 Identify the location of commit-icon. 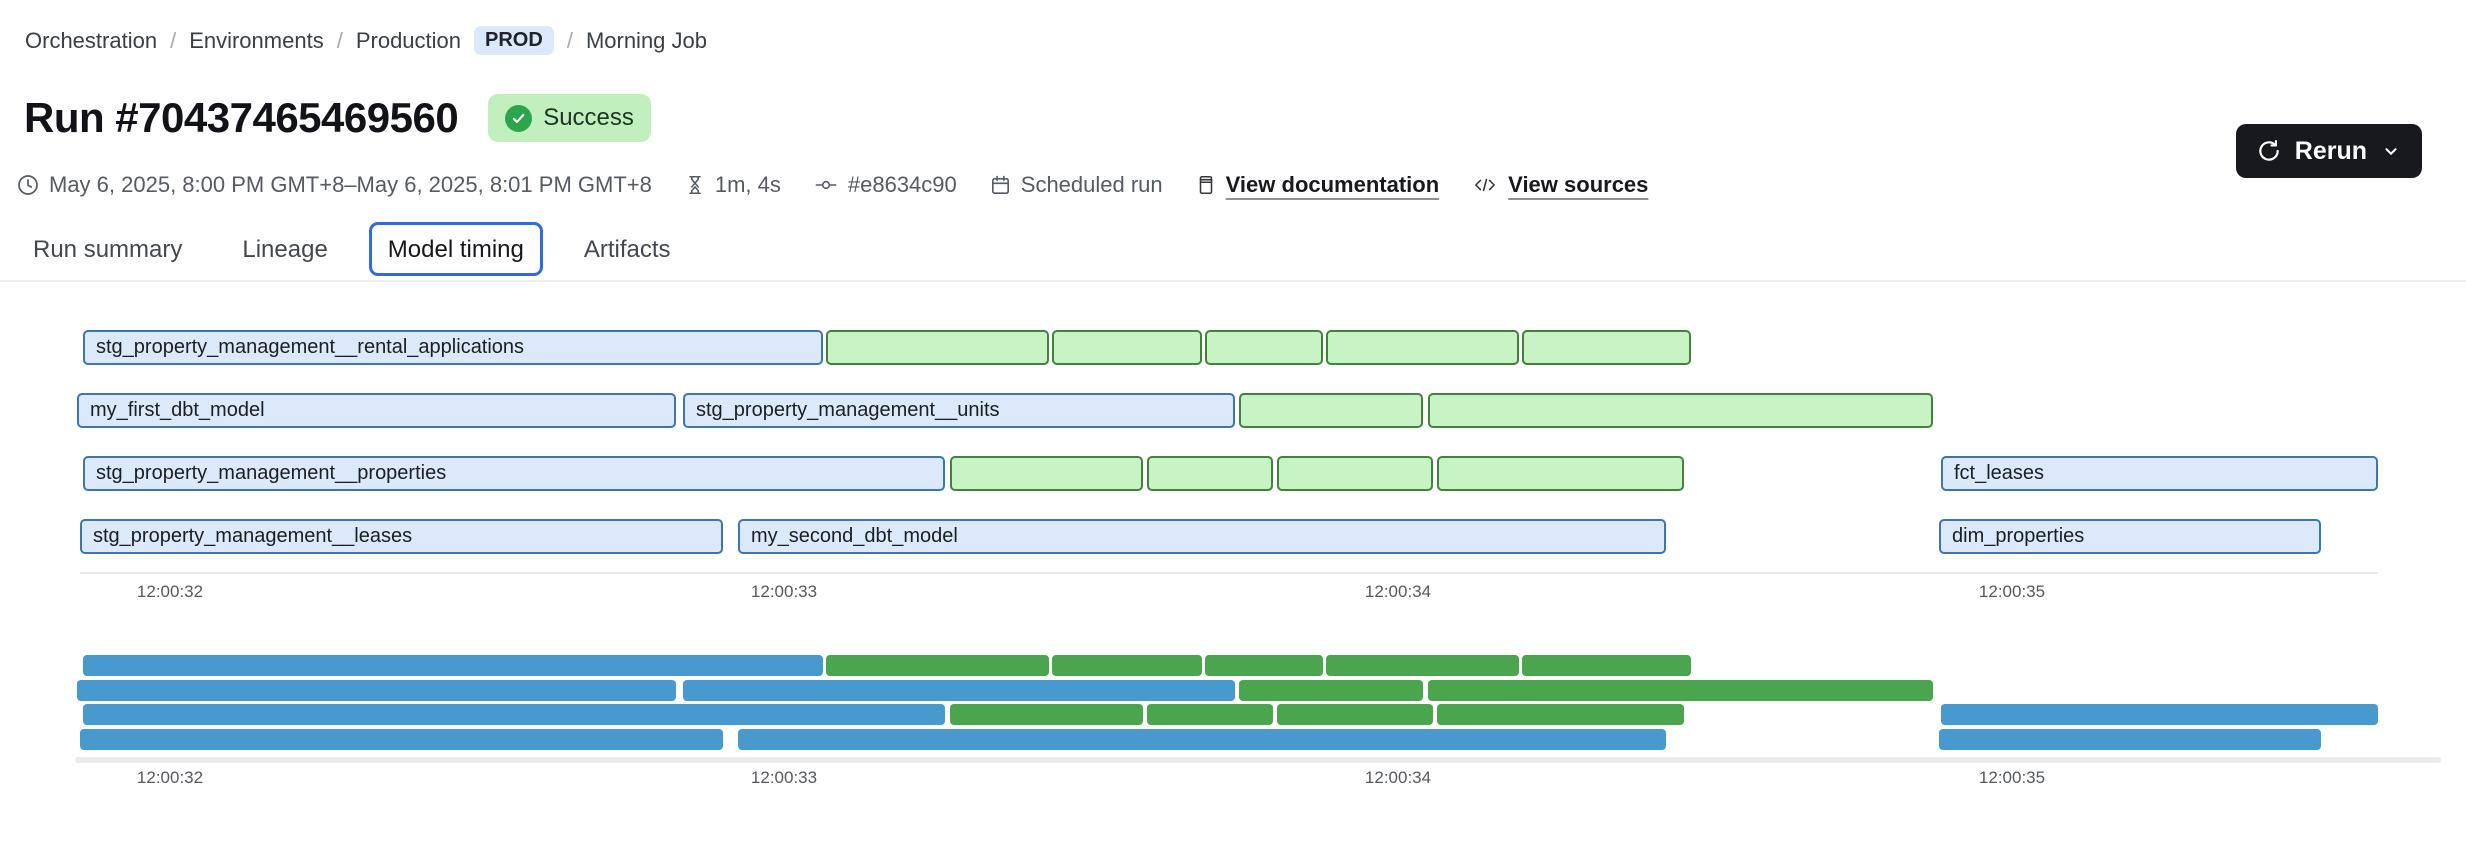
(826, 185).